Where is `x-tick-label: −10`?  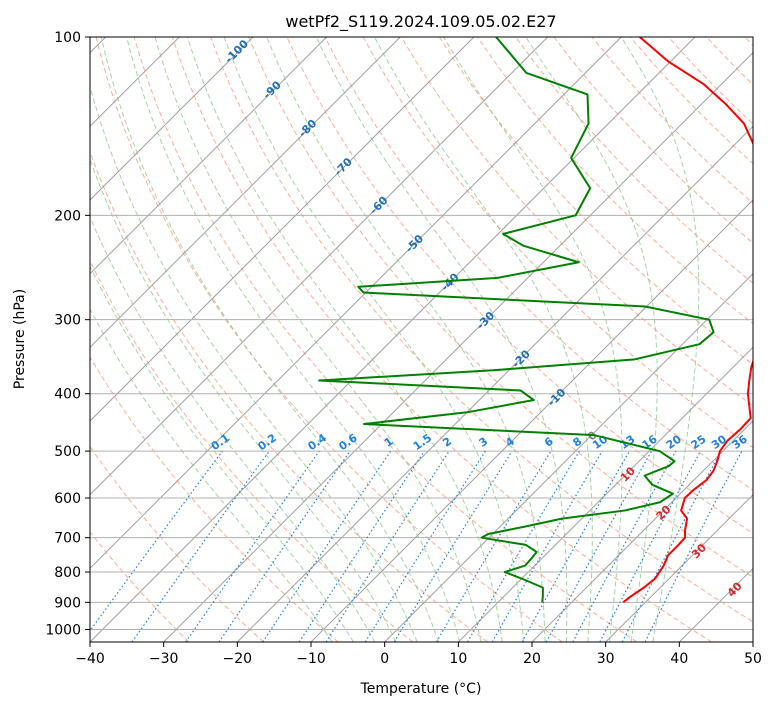 x-tick-label: −10 is located at coordinates (311, 659).